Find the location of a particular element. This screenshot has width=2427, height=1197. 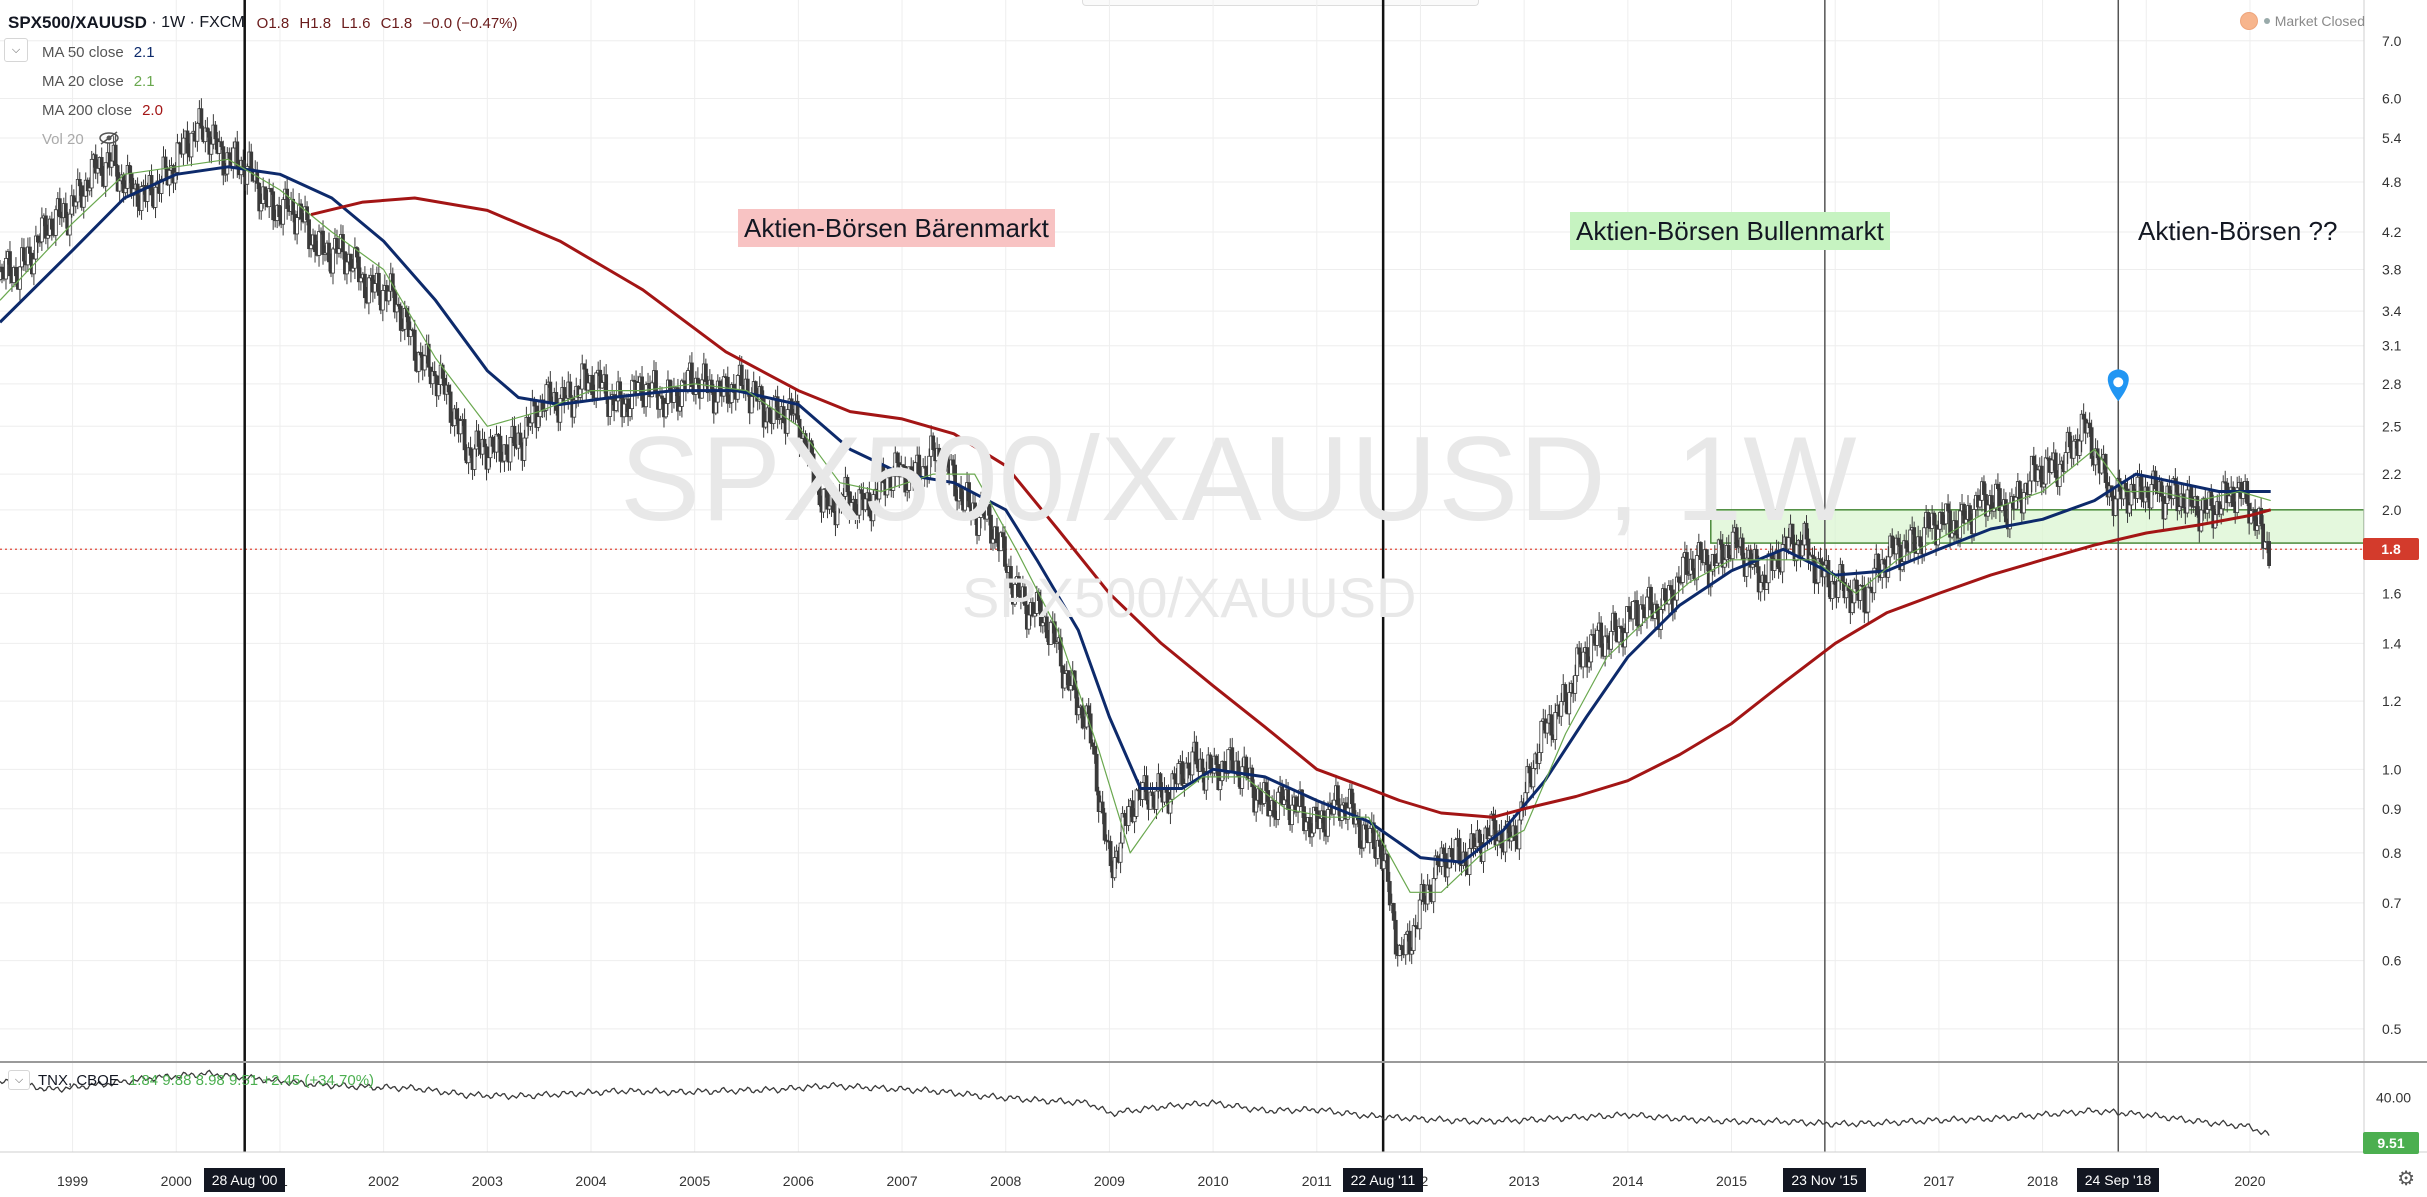

interval-label: 1W is located at coordinates (173, 22).